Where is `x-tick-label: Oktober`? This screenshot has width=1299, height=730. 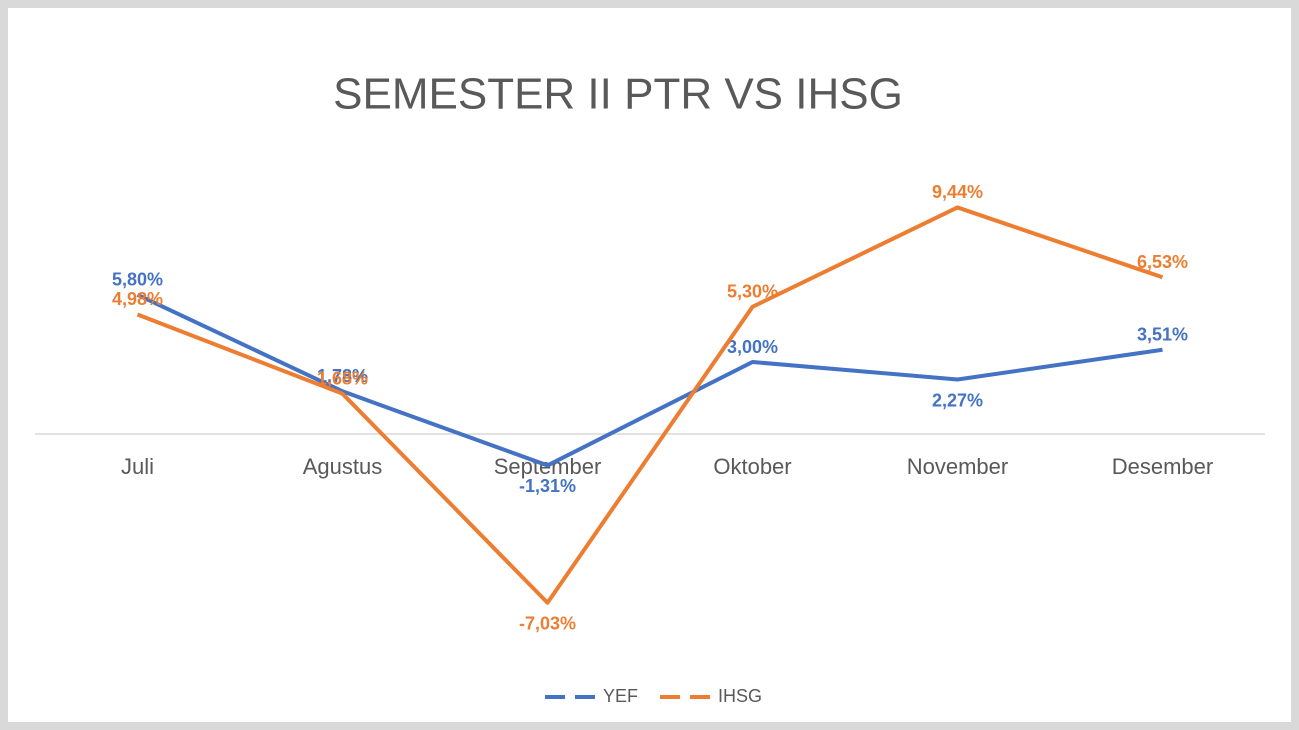
x-tick-label: Oktober is located at coordinates (752, 466).